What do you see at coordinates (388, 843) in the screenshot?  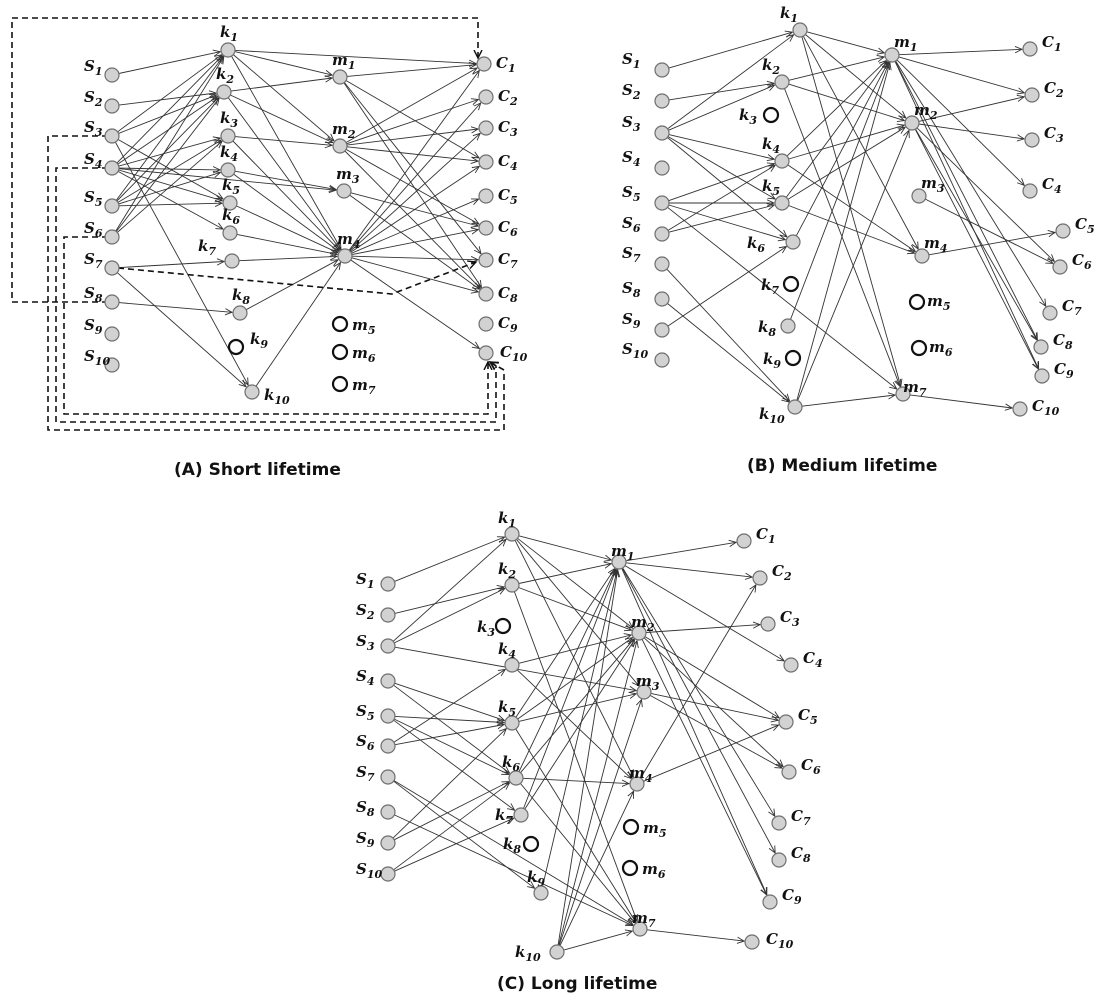 I see `panel-c-node-s9` at bounding box center [388, 843].